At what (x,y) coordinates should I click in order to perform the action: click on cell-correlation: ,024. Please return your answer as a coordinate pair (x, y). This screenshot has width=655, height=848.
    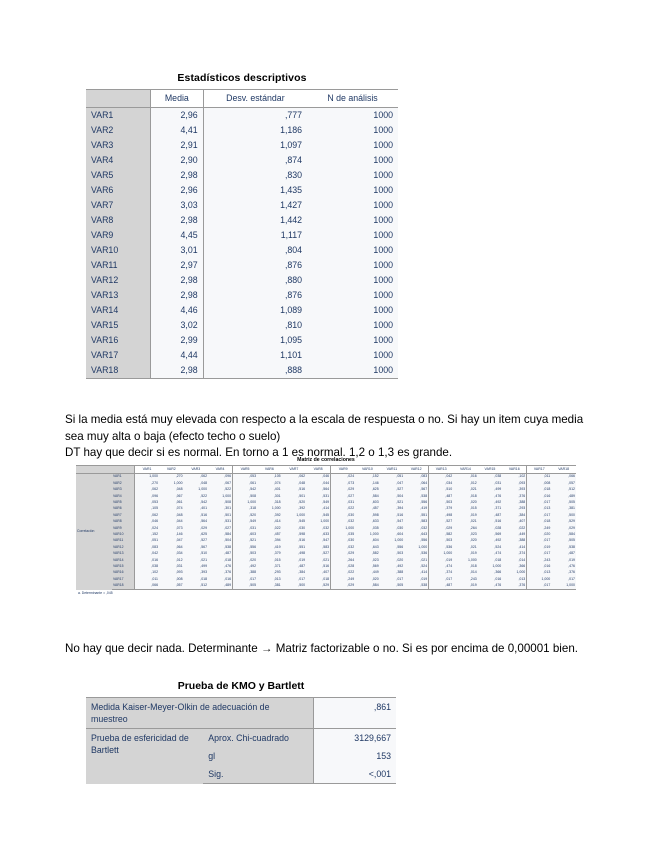
    Looking at the image, I should click on (147, 528).